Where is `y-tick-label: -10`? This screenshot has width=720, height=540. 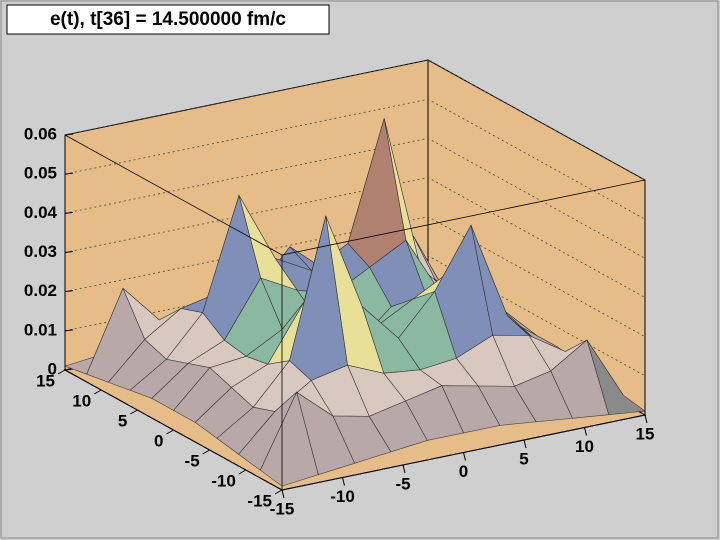
y-tick-label: -10 is located at coordinates (223, 480).